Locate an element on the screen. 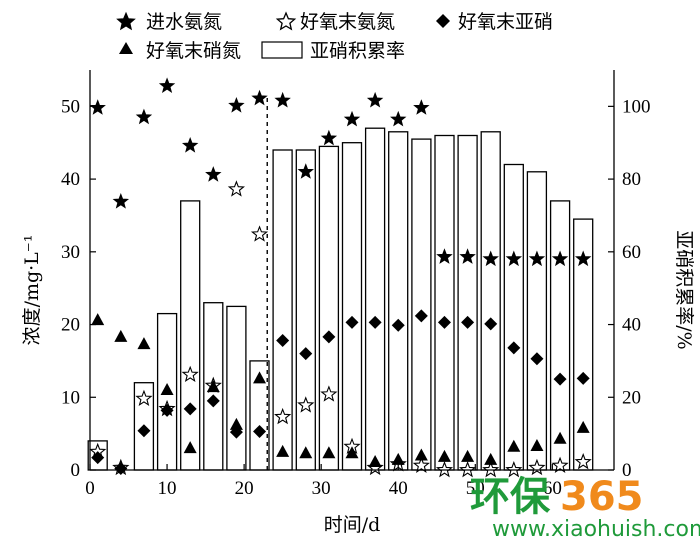  watermark-url: www.xiaohuish.com is located at coordinates (596, 529).